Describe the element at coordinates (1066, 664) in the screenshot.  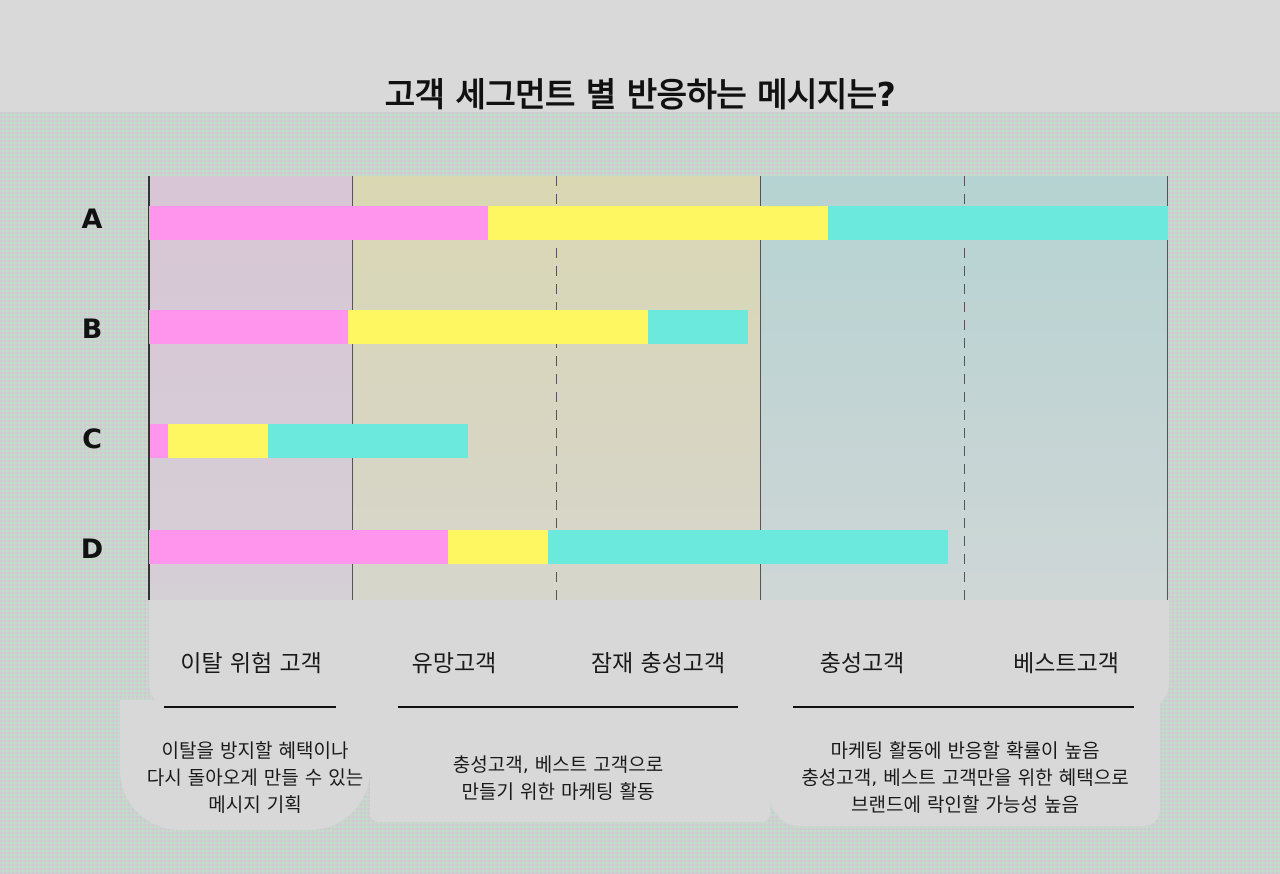
I see `segment-label-best: 베스트고객` at that location.